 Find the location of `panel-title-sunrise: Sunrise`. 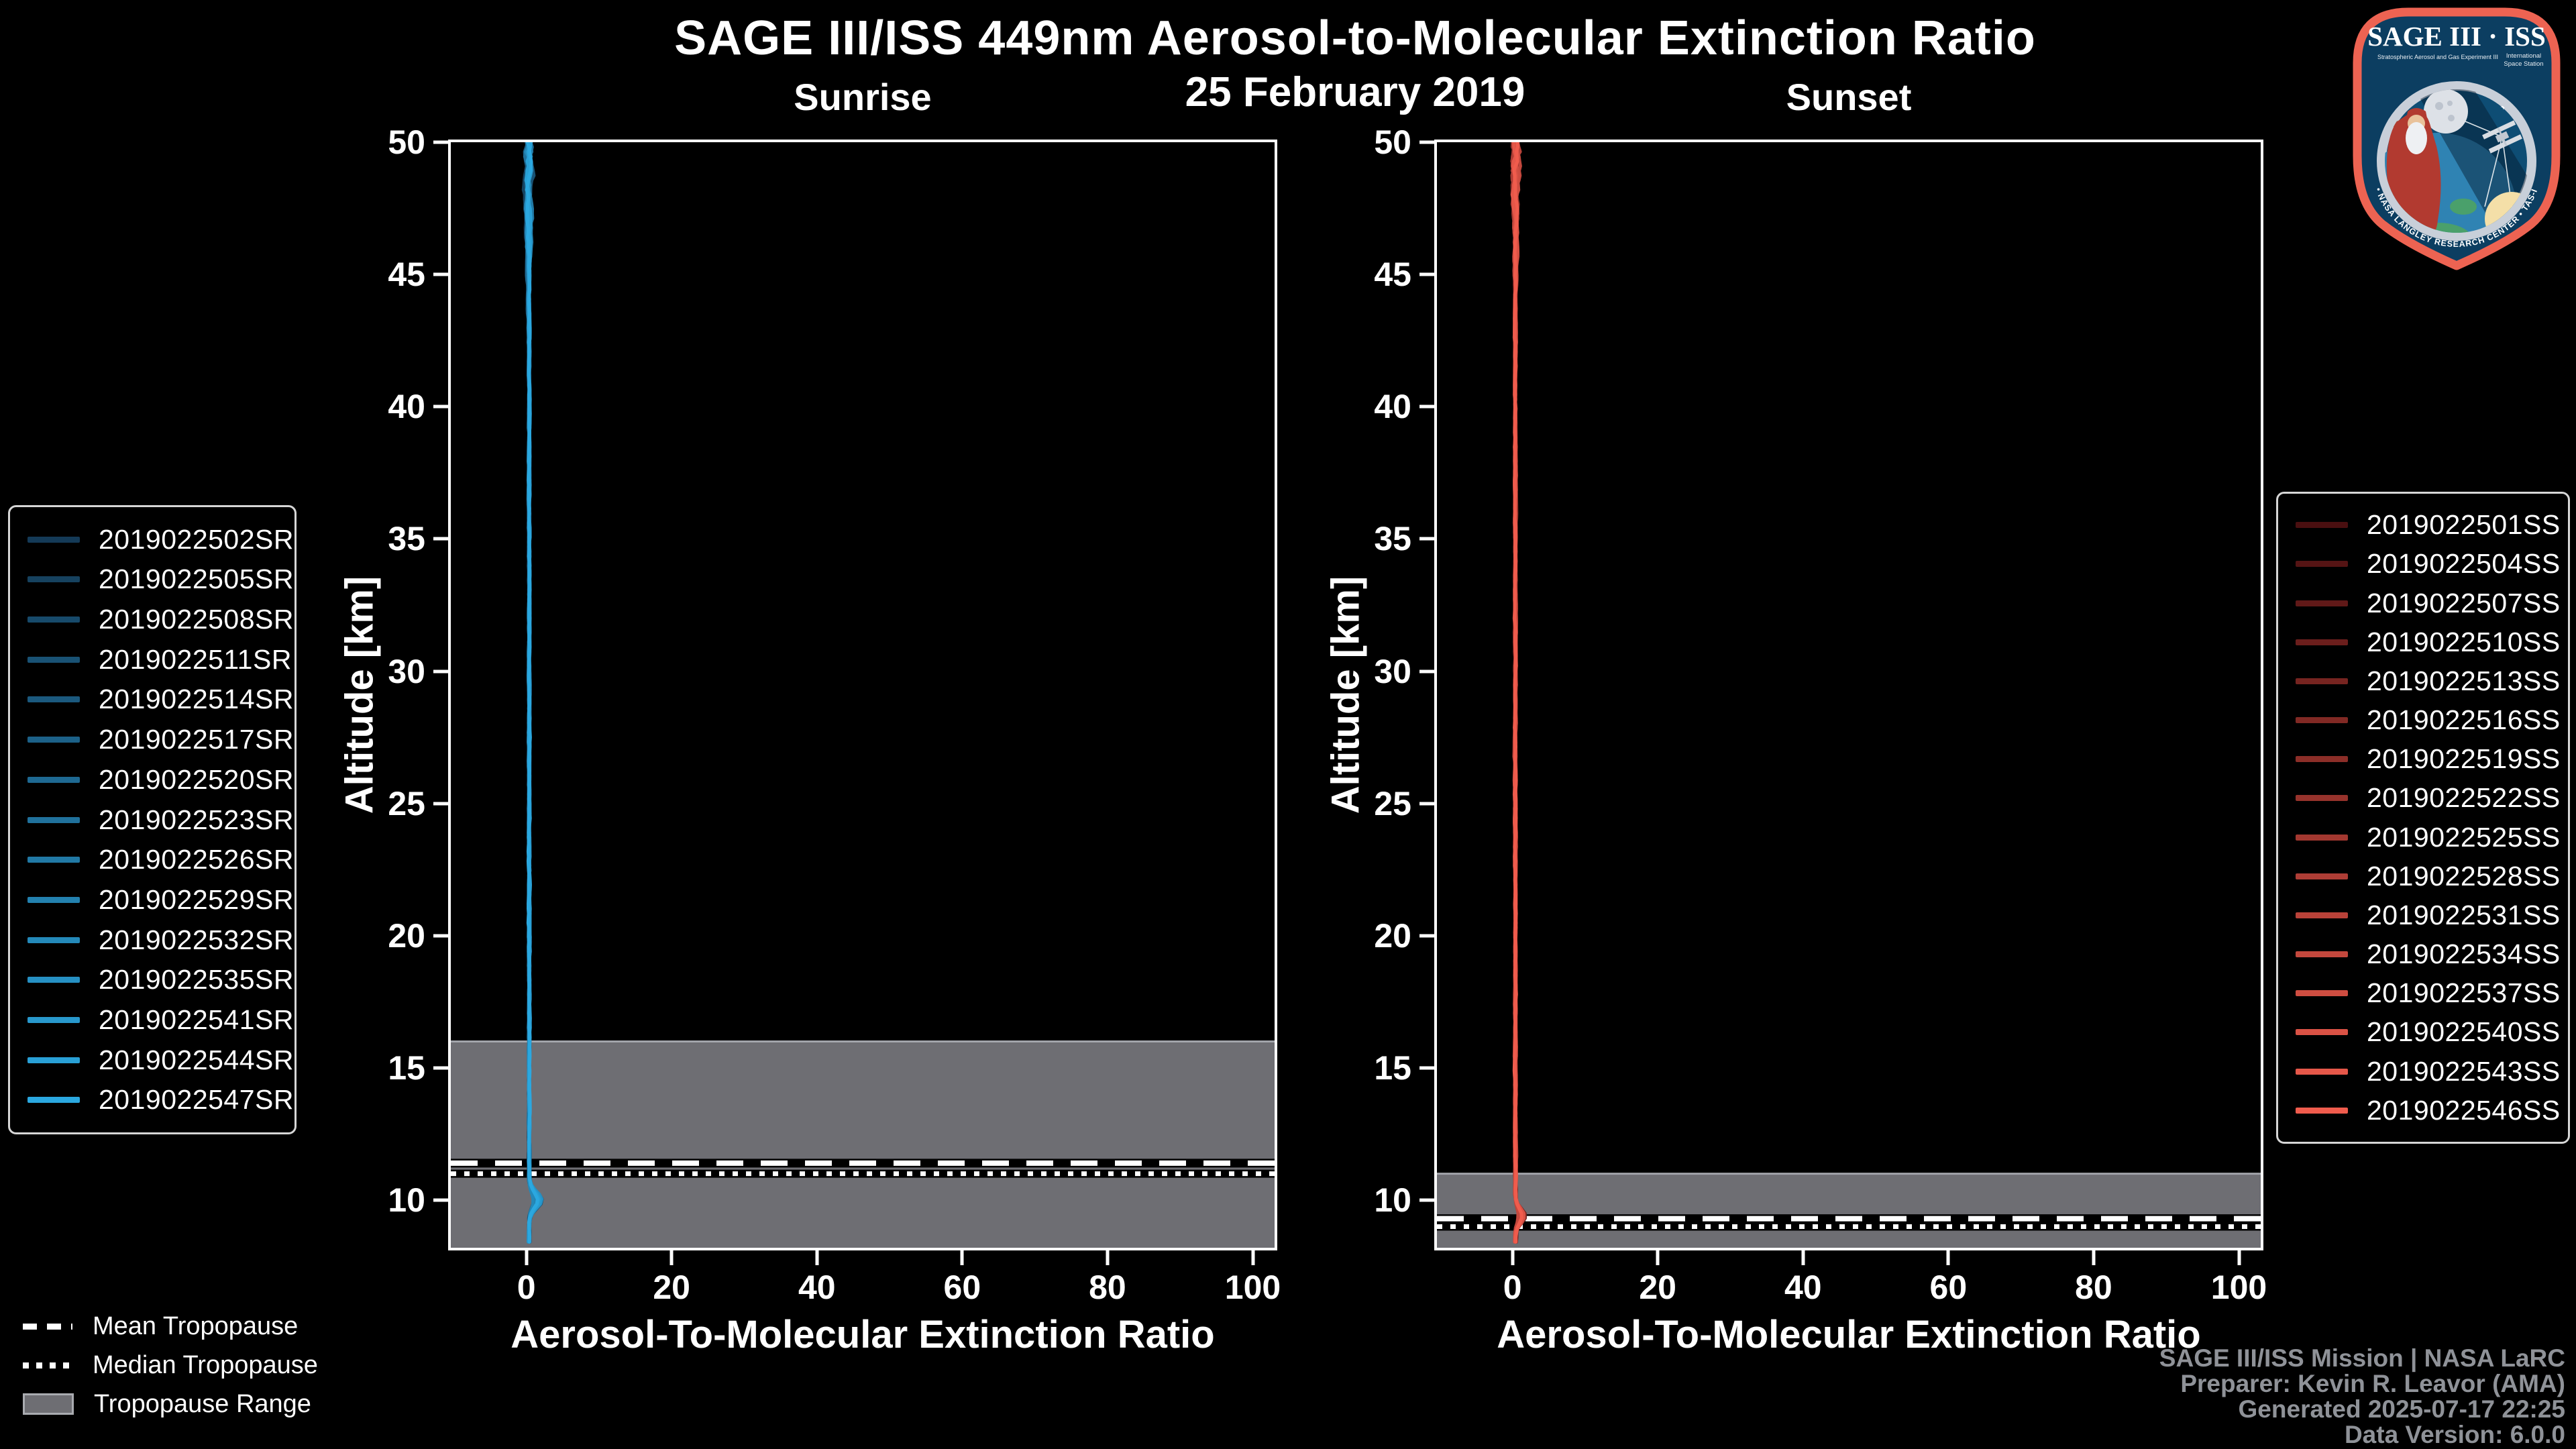

panel-title-sunrise: Sunrise is located at coordinates (863, 97).